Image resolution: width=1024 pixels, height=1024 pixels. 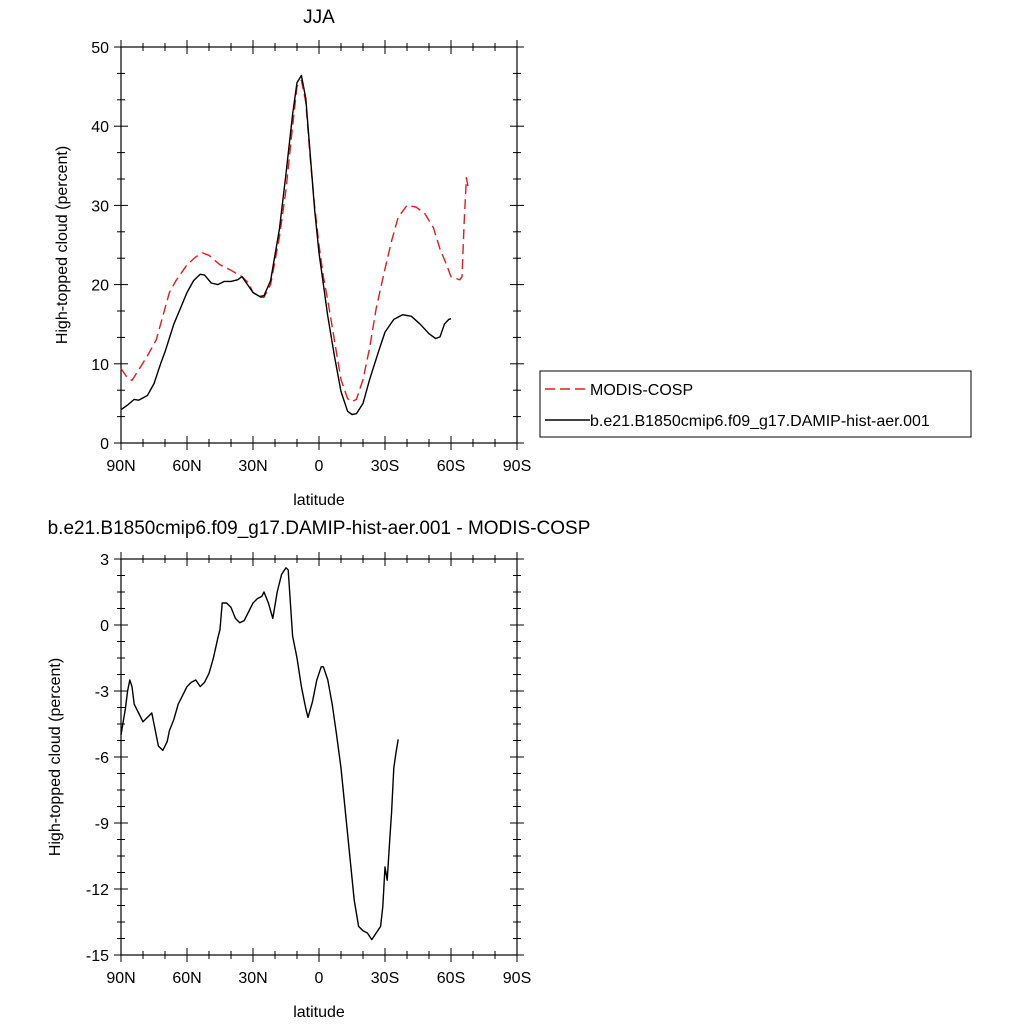 I want to click on y-tick-label: -12, so click(x=97, y=890).